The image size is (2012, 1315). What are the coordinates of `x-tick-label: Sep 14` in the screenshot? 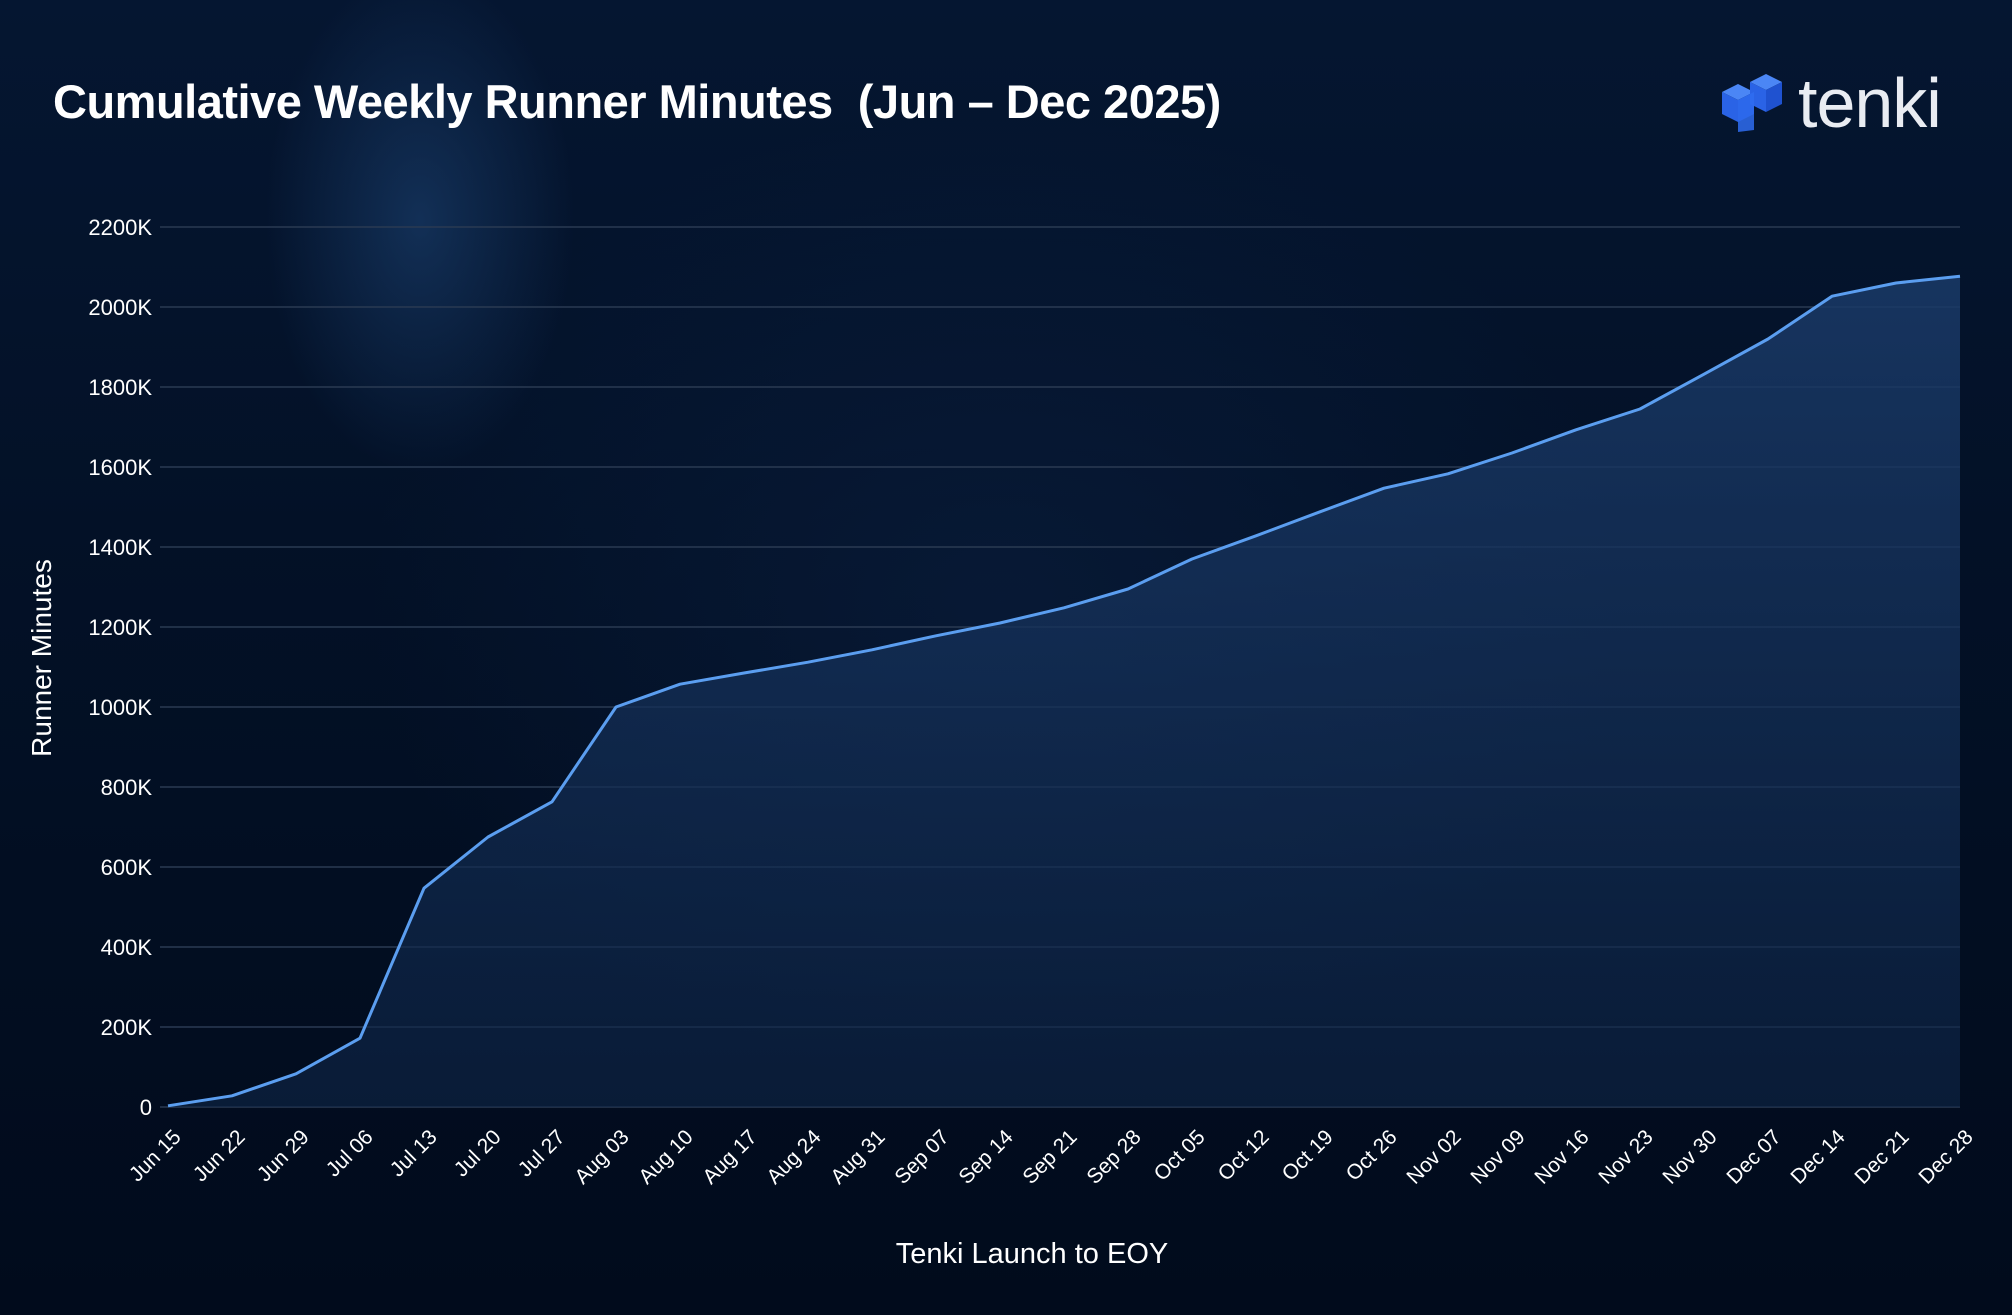 It's located at (986, 1157).